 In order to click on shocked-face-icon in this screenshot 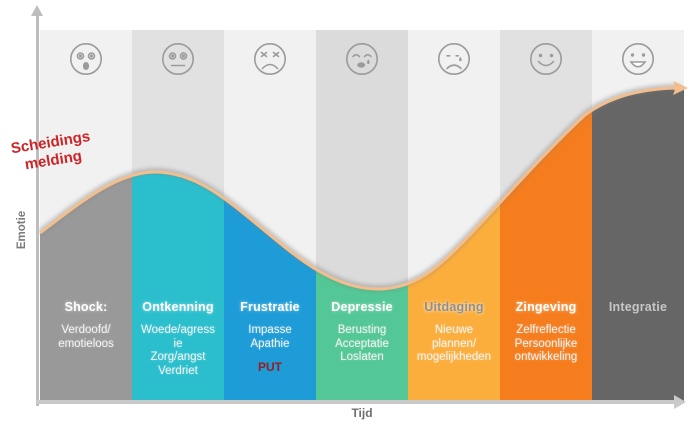, I will do `click(86, 59)`.